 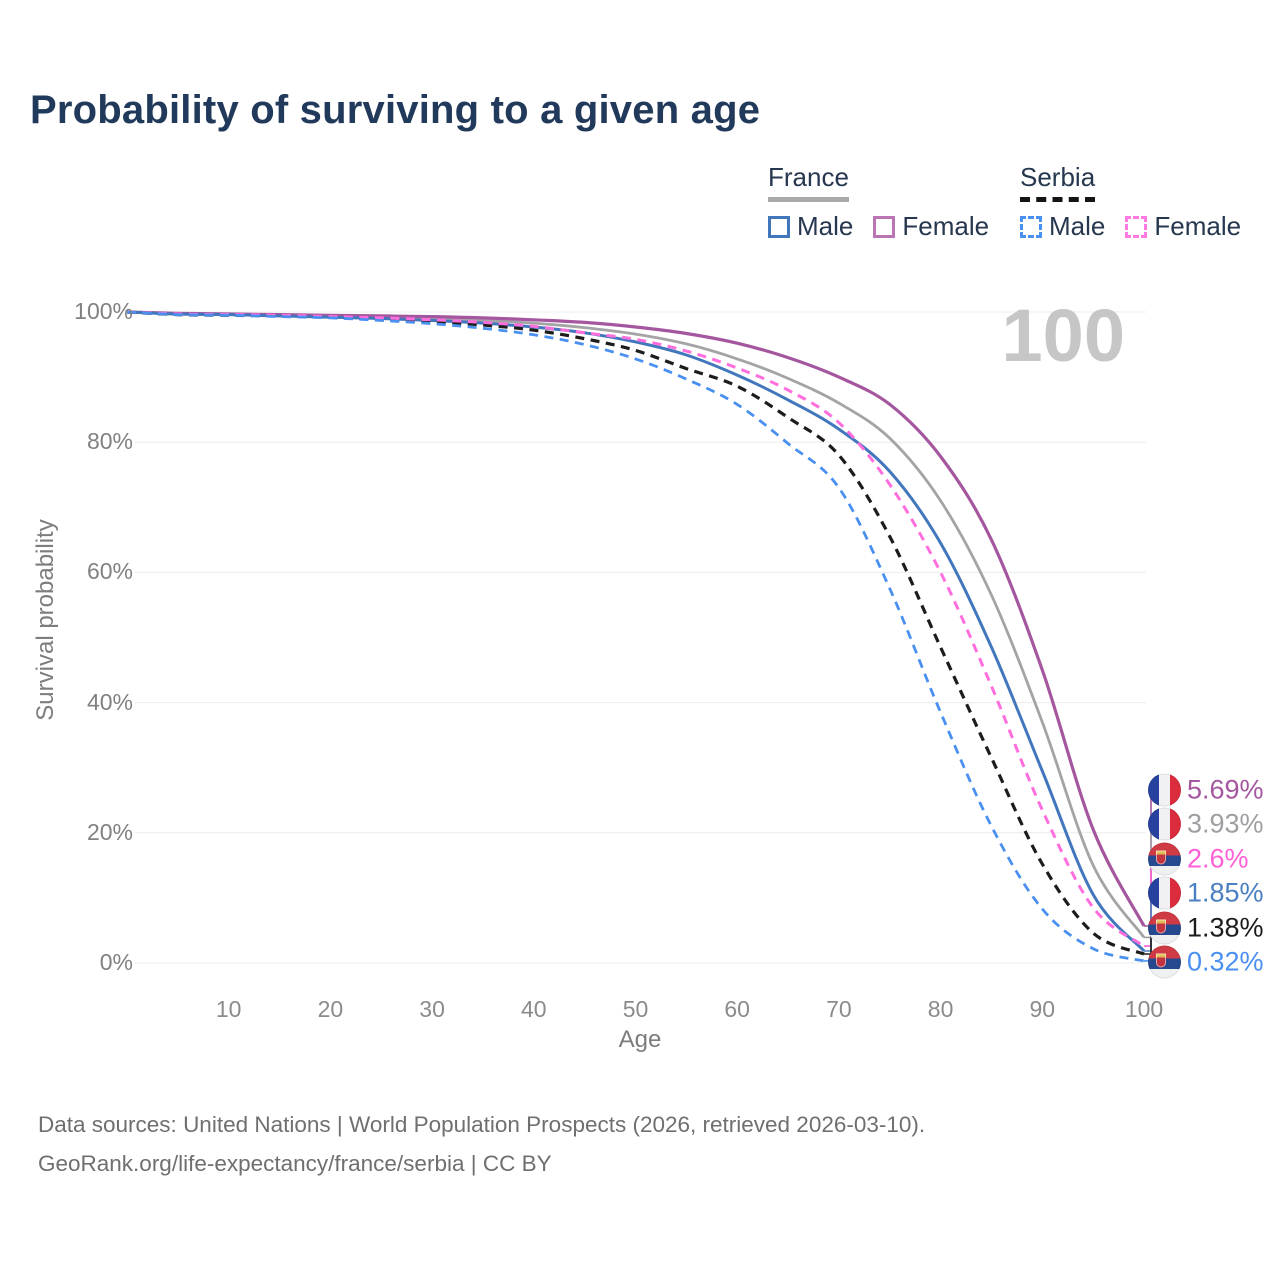 I want to click on x-tick-40: 40, so click(x=534, y=1009).